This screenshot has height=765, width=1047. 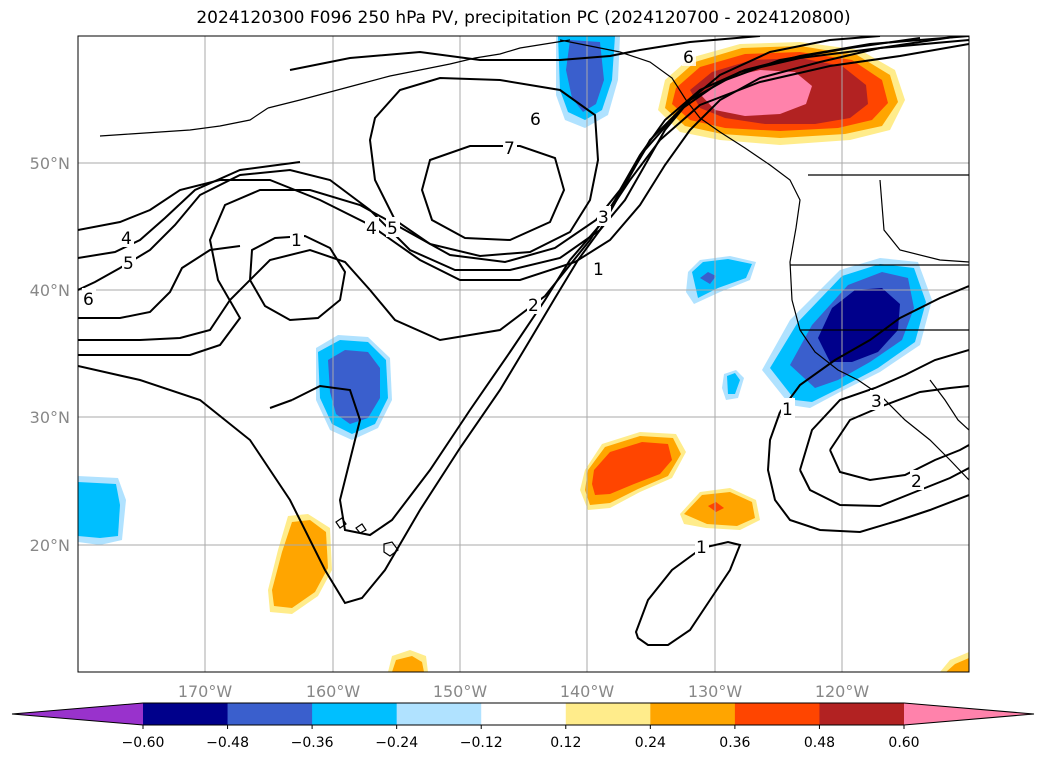 What do you see at coordinates (77, 714) in the screenshot?
I see `colorbar-extend-low` at bounding box center [77, 714].